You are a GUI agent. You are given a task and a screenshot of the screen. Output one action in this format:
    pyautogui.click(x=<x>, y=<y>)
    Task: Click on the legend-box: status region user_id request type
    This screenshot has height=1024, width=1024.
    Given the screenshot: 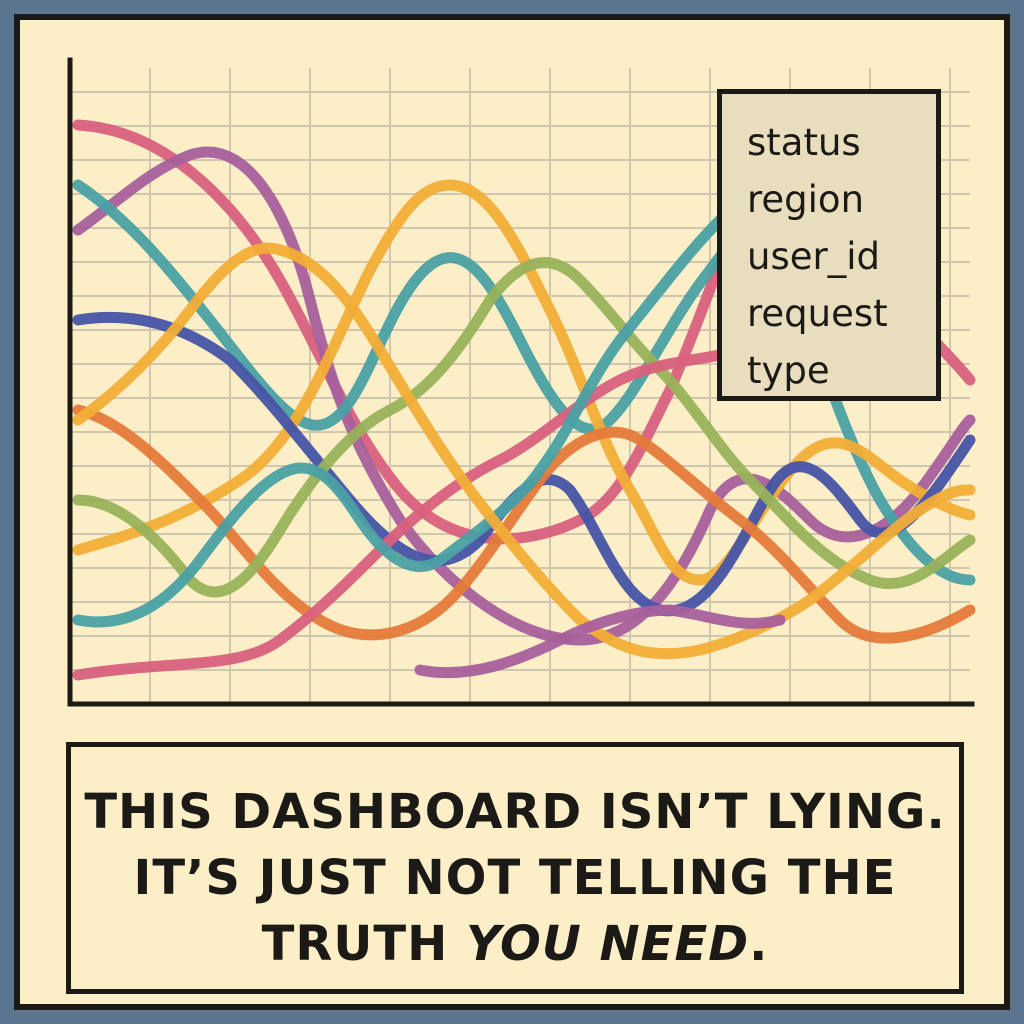 What is the action you would take?
    pyautogui.click(x=829, y=245)
    